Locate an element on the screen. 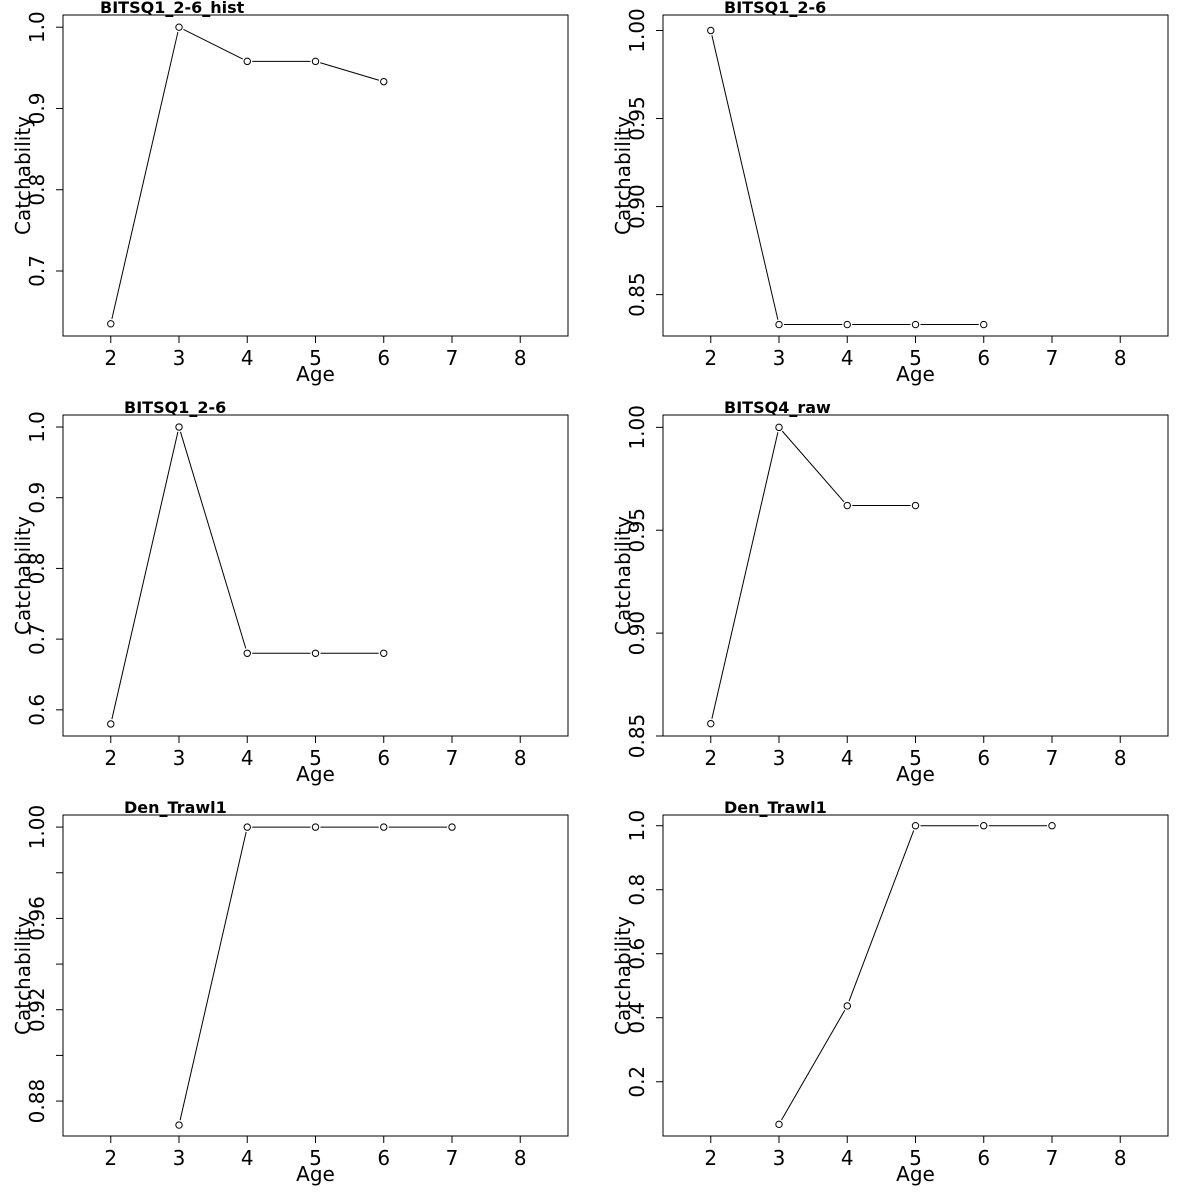 The image size is (1200, 1200). chart-title: BITSQ1_2-6_hist is located at coordinates (172, 8).